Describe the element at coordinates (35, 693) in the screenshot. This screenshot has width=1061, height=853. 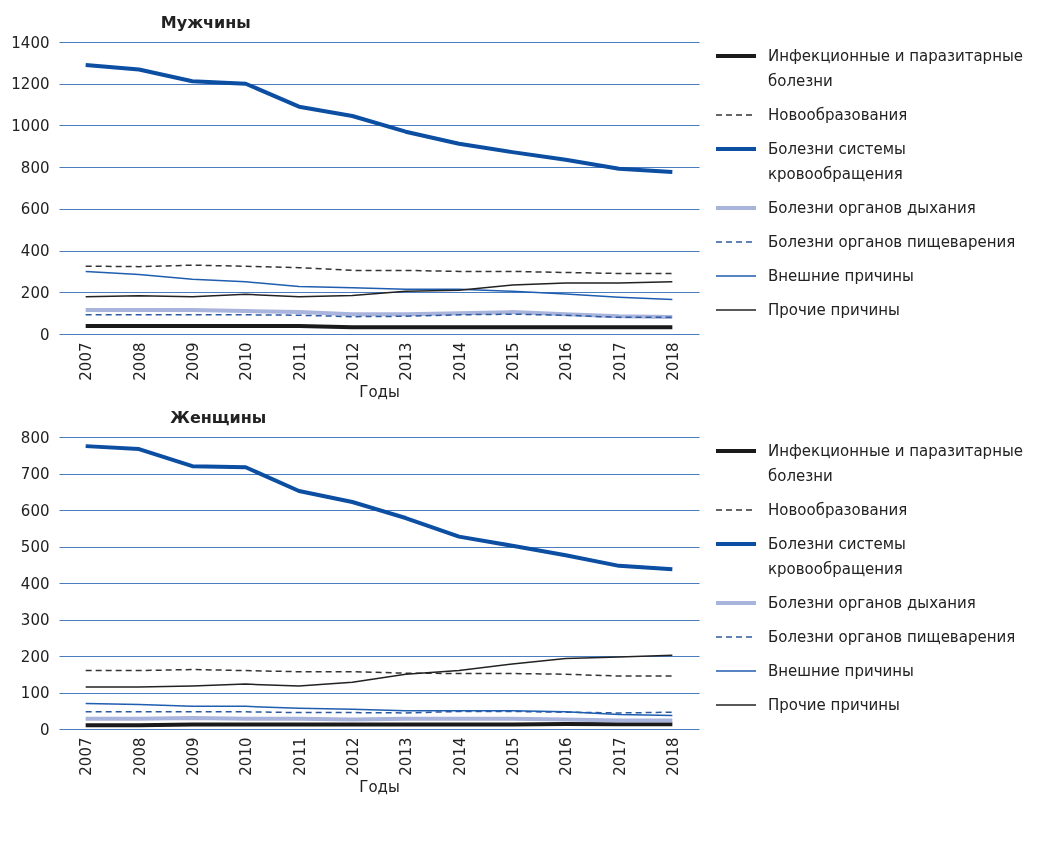
I see `y-tick-label: 100` at that location.